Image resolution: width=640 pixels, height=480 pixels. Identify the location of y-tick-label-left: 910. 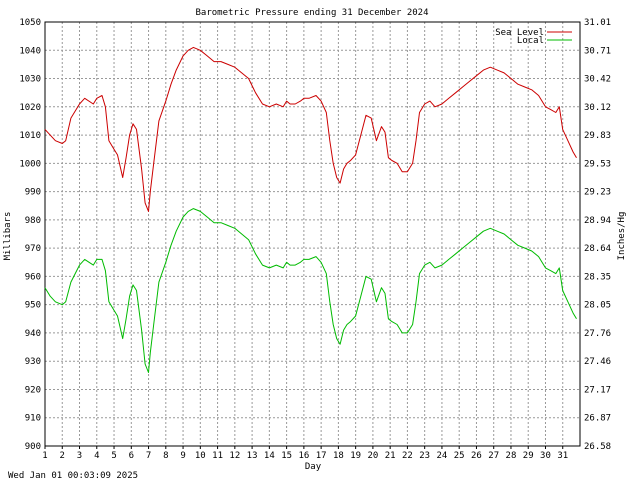
(33, 419).